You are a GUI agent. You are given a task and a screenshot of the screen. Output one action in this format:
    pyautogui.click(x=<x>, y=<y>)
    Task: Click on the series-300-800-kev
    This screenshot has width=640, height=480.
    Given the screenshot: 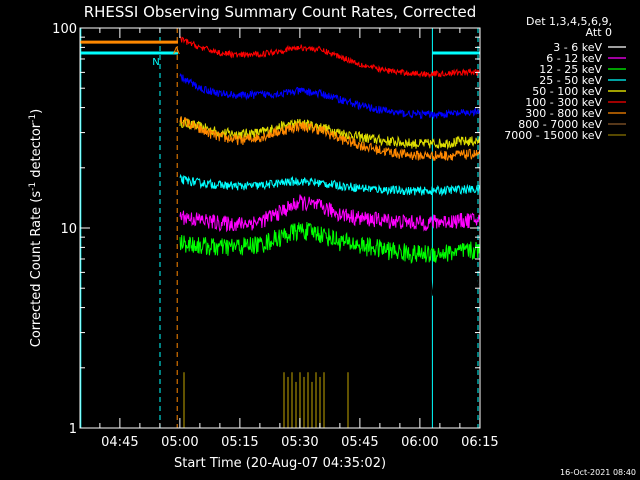 What is the action you would take?
    pyautogui.click(x=330, y=139)
    